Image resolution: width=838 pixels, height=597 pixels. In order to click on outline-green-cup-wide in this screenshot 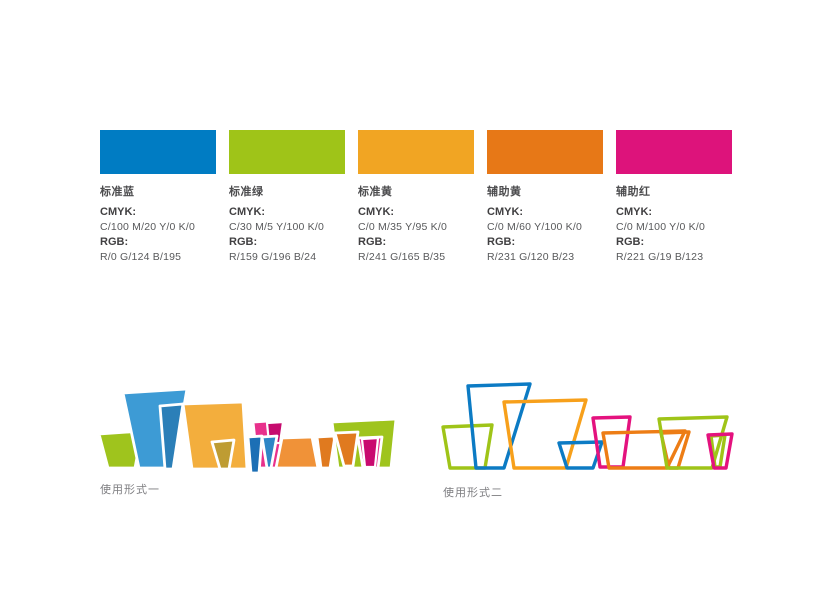, I will do `click(693, 442)`.